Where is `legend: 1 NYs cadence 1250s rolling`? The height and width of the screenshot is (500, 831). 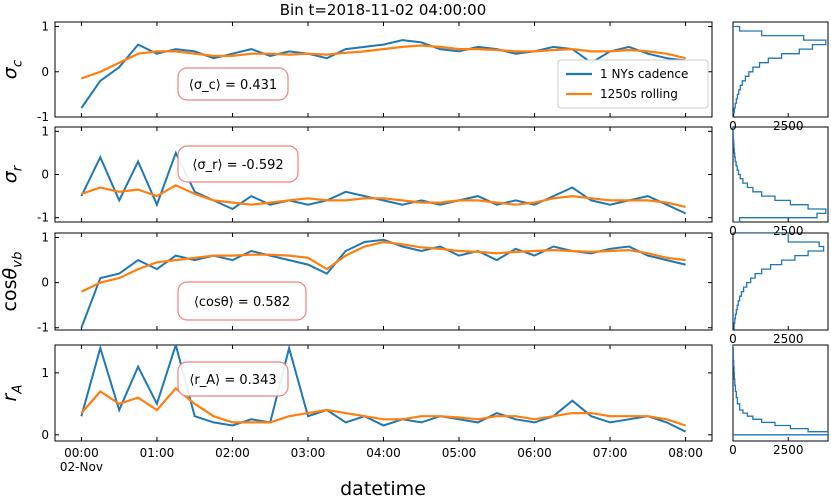
legend: 1 NYs cadence 1250s rolling is located at coordinates (633, 84).